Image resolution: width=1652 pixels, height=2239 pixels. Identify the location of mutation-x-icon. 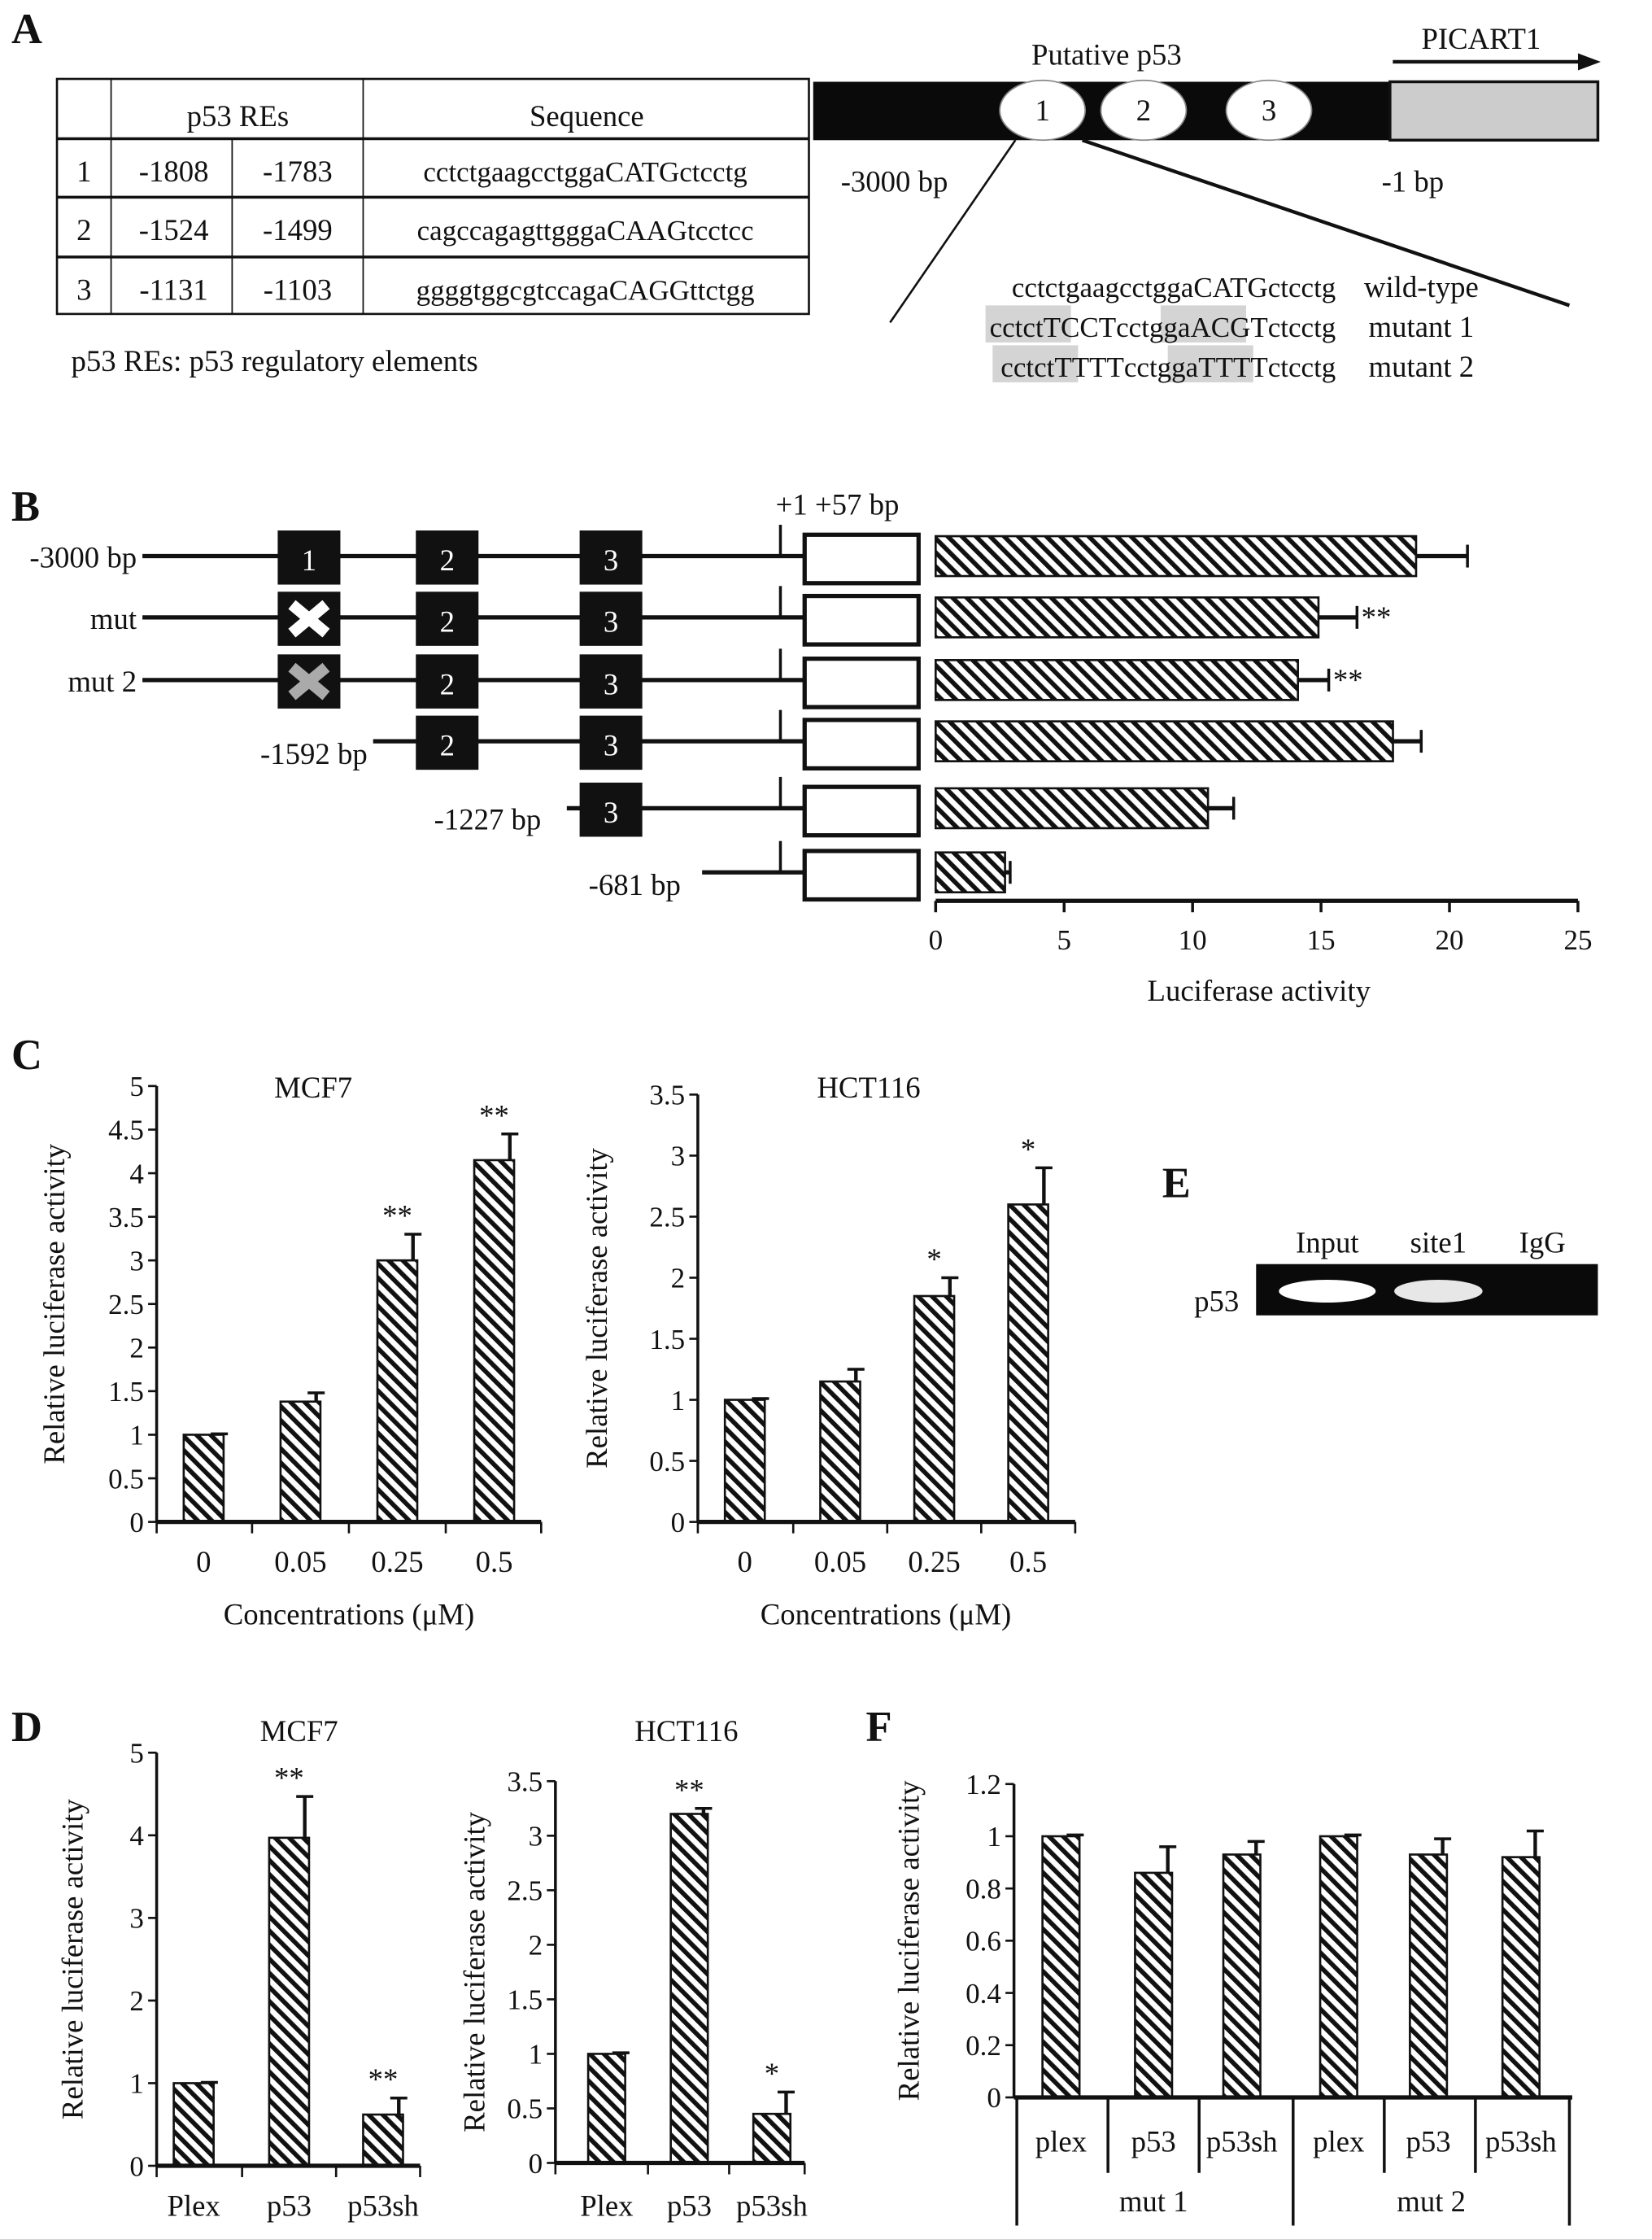
(309, 681).